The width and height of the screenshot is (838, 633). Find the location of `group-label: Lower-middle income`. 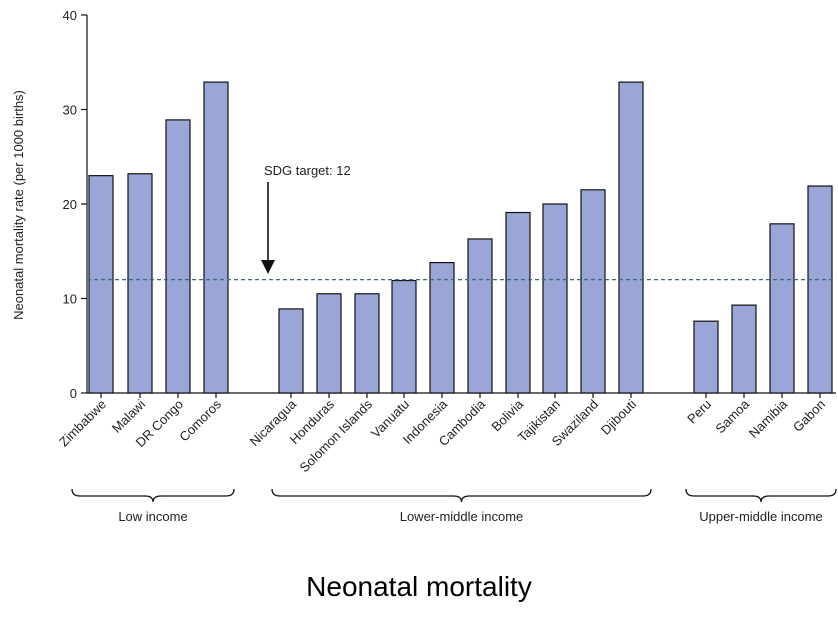

group-label: Lower-middle income is located at coordinates (462, 516).